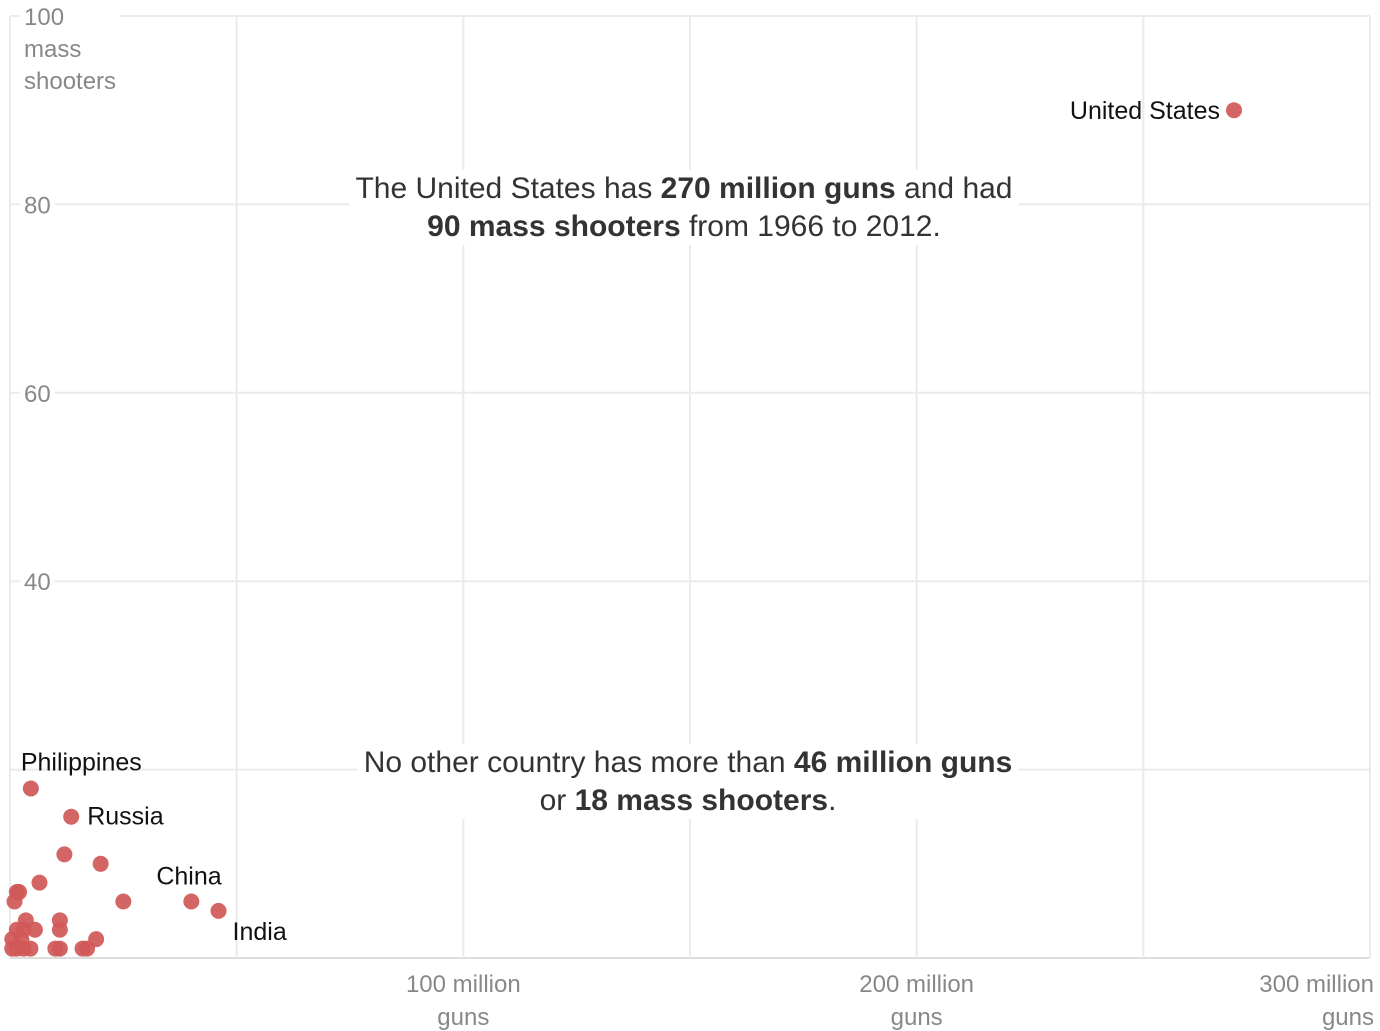 This screenshot has width=1380, height=1031. I want to click on y-tick-80: 80, so click(37, 206).